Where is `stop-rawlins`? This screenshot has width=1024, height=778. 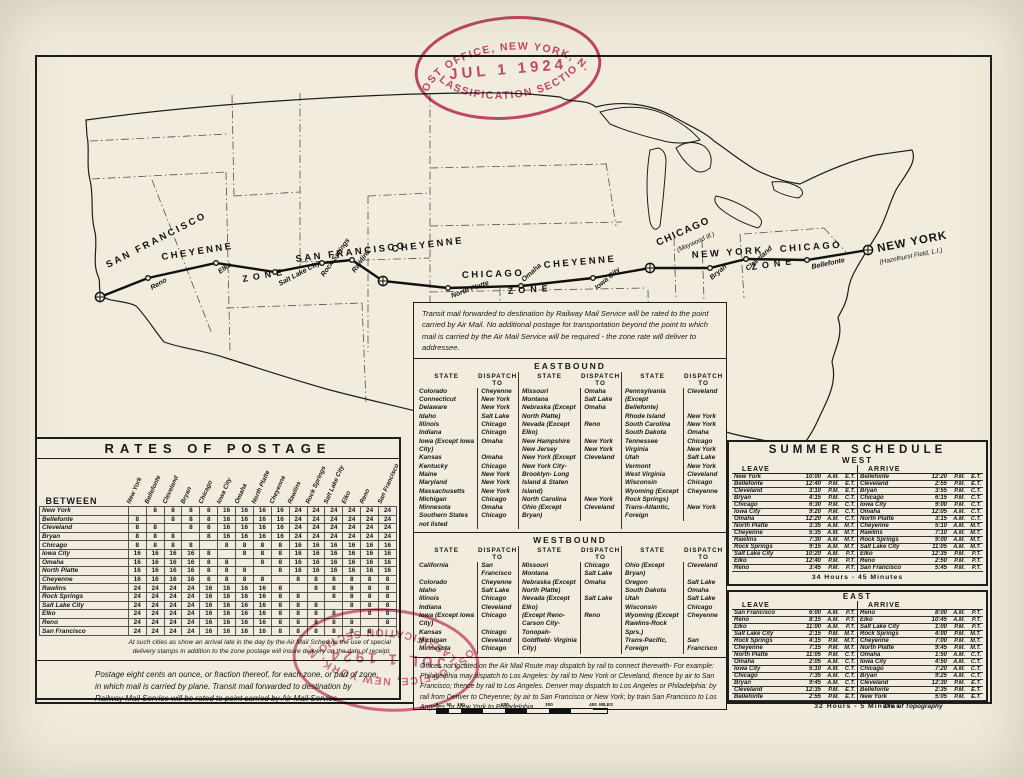
stop-rawlins is located at coordinates (352, 260).